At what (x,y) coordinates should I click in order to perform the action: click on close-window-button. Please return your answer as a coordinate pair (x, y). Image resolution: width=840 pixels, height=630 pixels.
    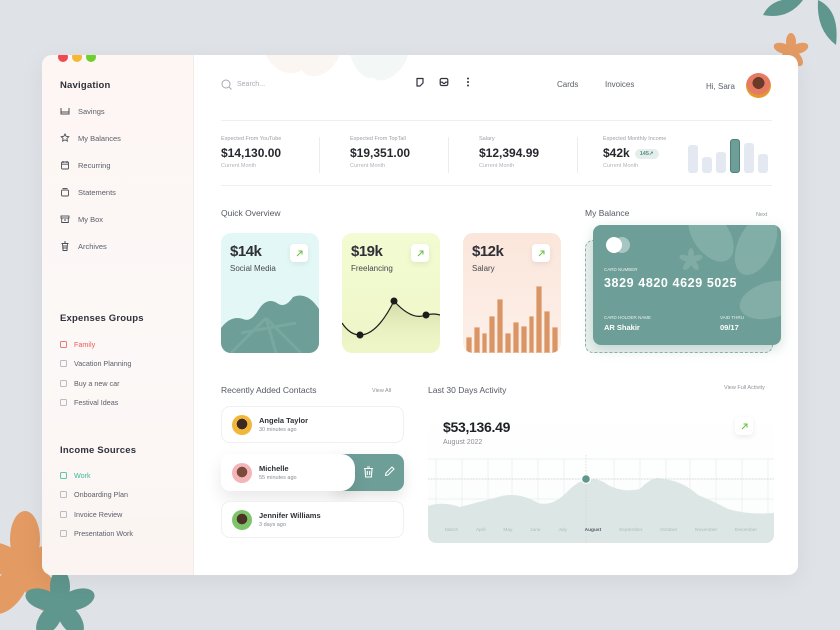
    Looking at the image, I should click on (63, 58).